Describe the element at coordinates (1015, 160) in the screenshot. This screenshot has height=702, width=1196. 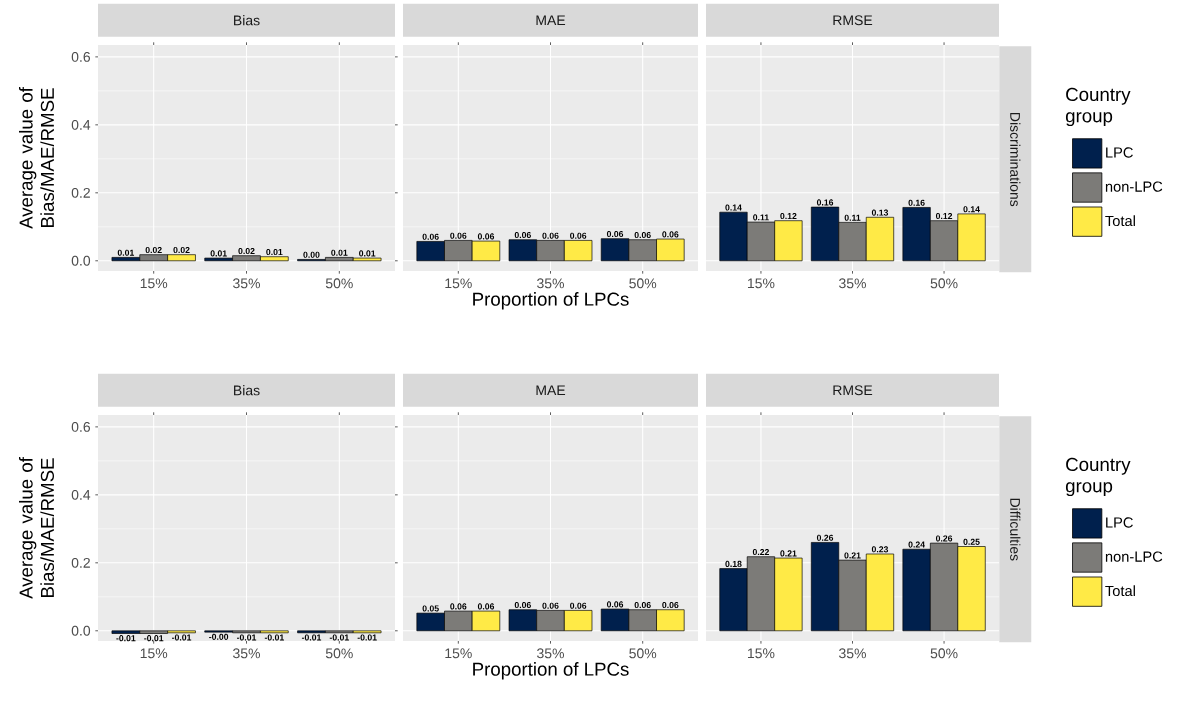
I see `text: Discriminations` at that location.